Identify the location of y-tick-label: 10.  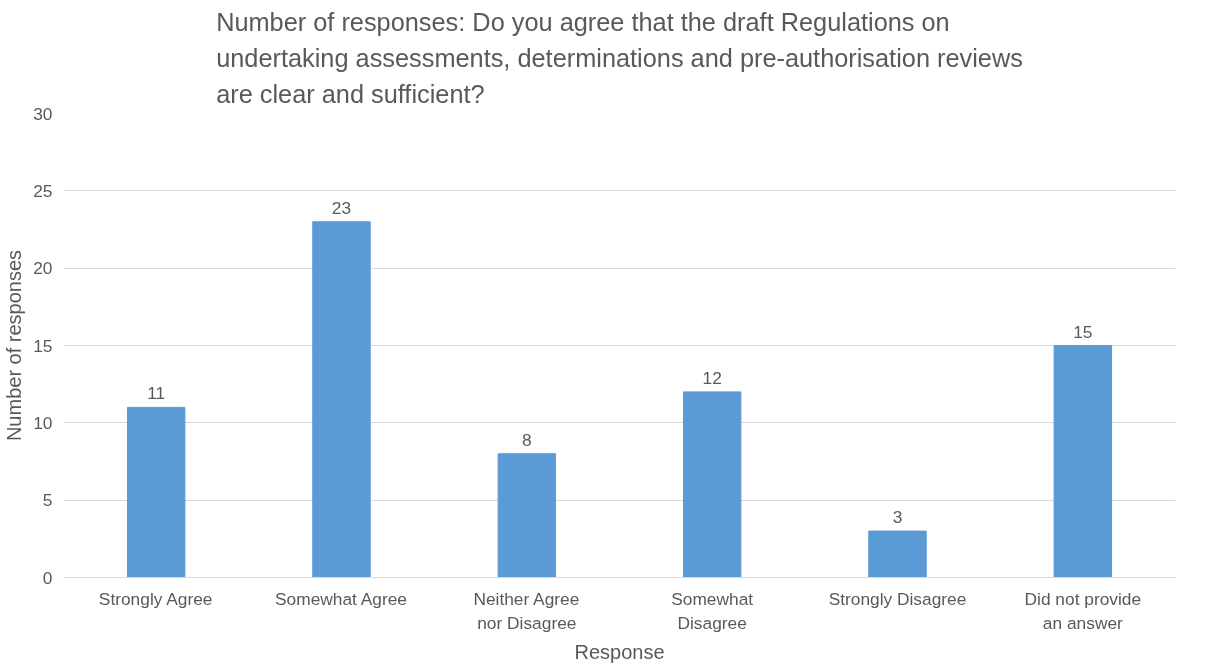
(43, 422).